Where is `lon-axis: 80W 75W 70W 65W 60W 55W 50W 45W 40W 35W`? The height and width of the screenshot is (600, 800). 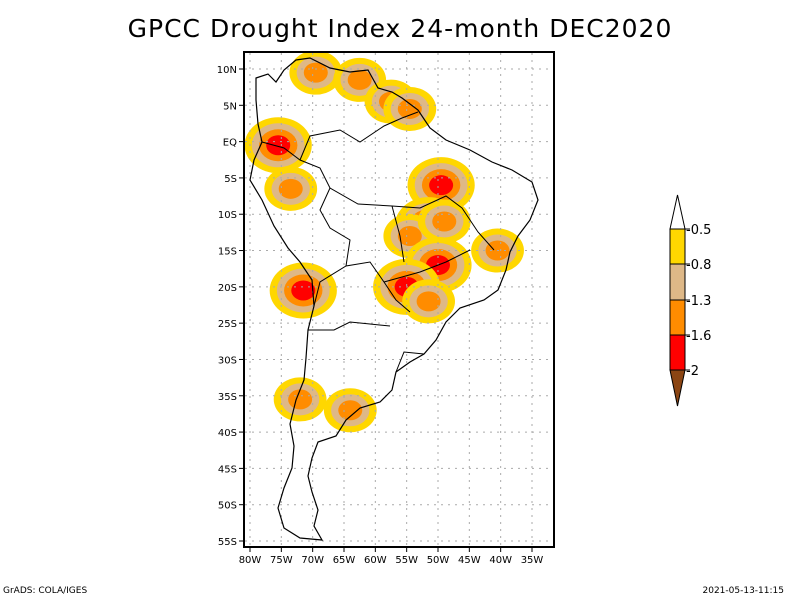 lon-axis: 80W 75W 70W 65W 60W 55W 50W 45W 40W 35W is located at coordinates (391, 556).